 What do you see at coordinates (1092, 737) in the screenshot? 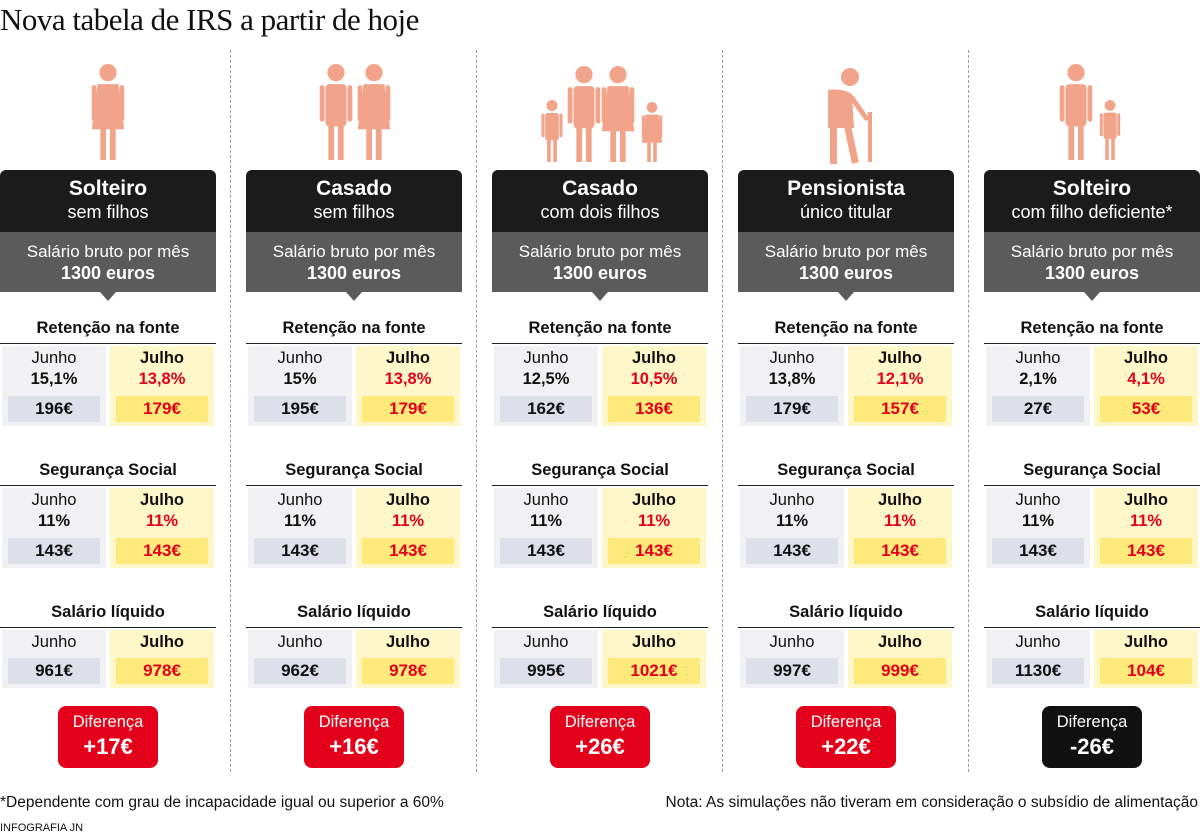
I see `difference-badge: Diferença -26€` at bounding box center [1092, 737].